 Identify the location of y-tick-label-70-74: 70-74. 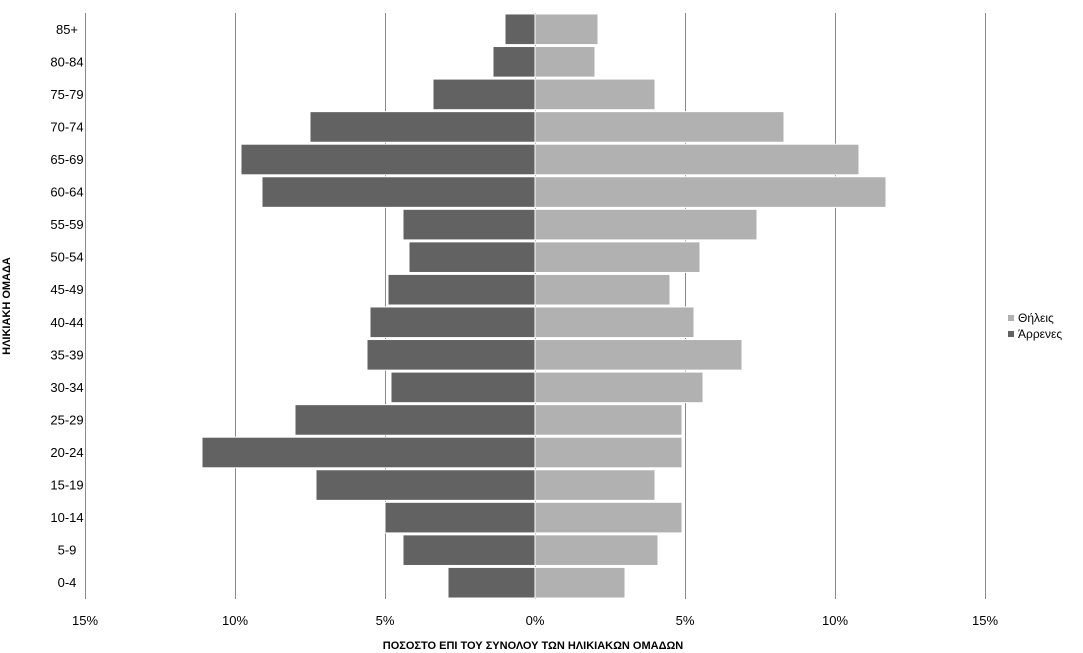
(66, 126).